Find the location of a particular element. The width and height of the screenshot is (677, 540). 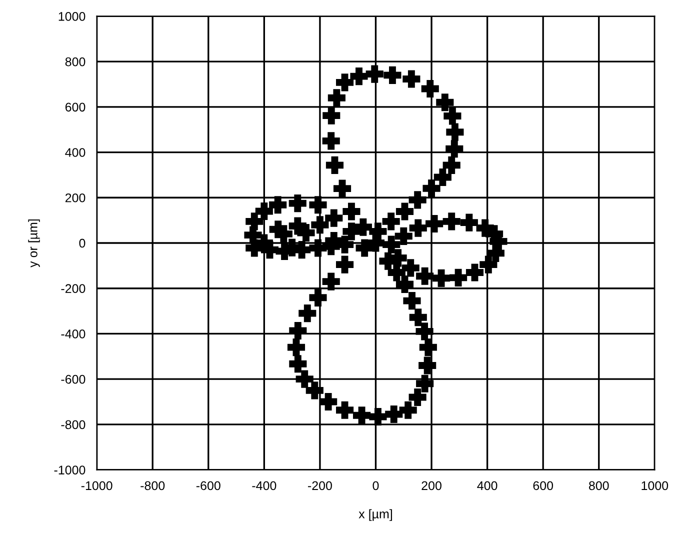

y-tick-label: -1000 is located at coordinates (70, 470).